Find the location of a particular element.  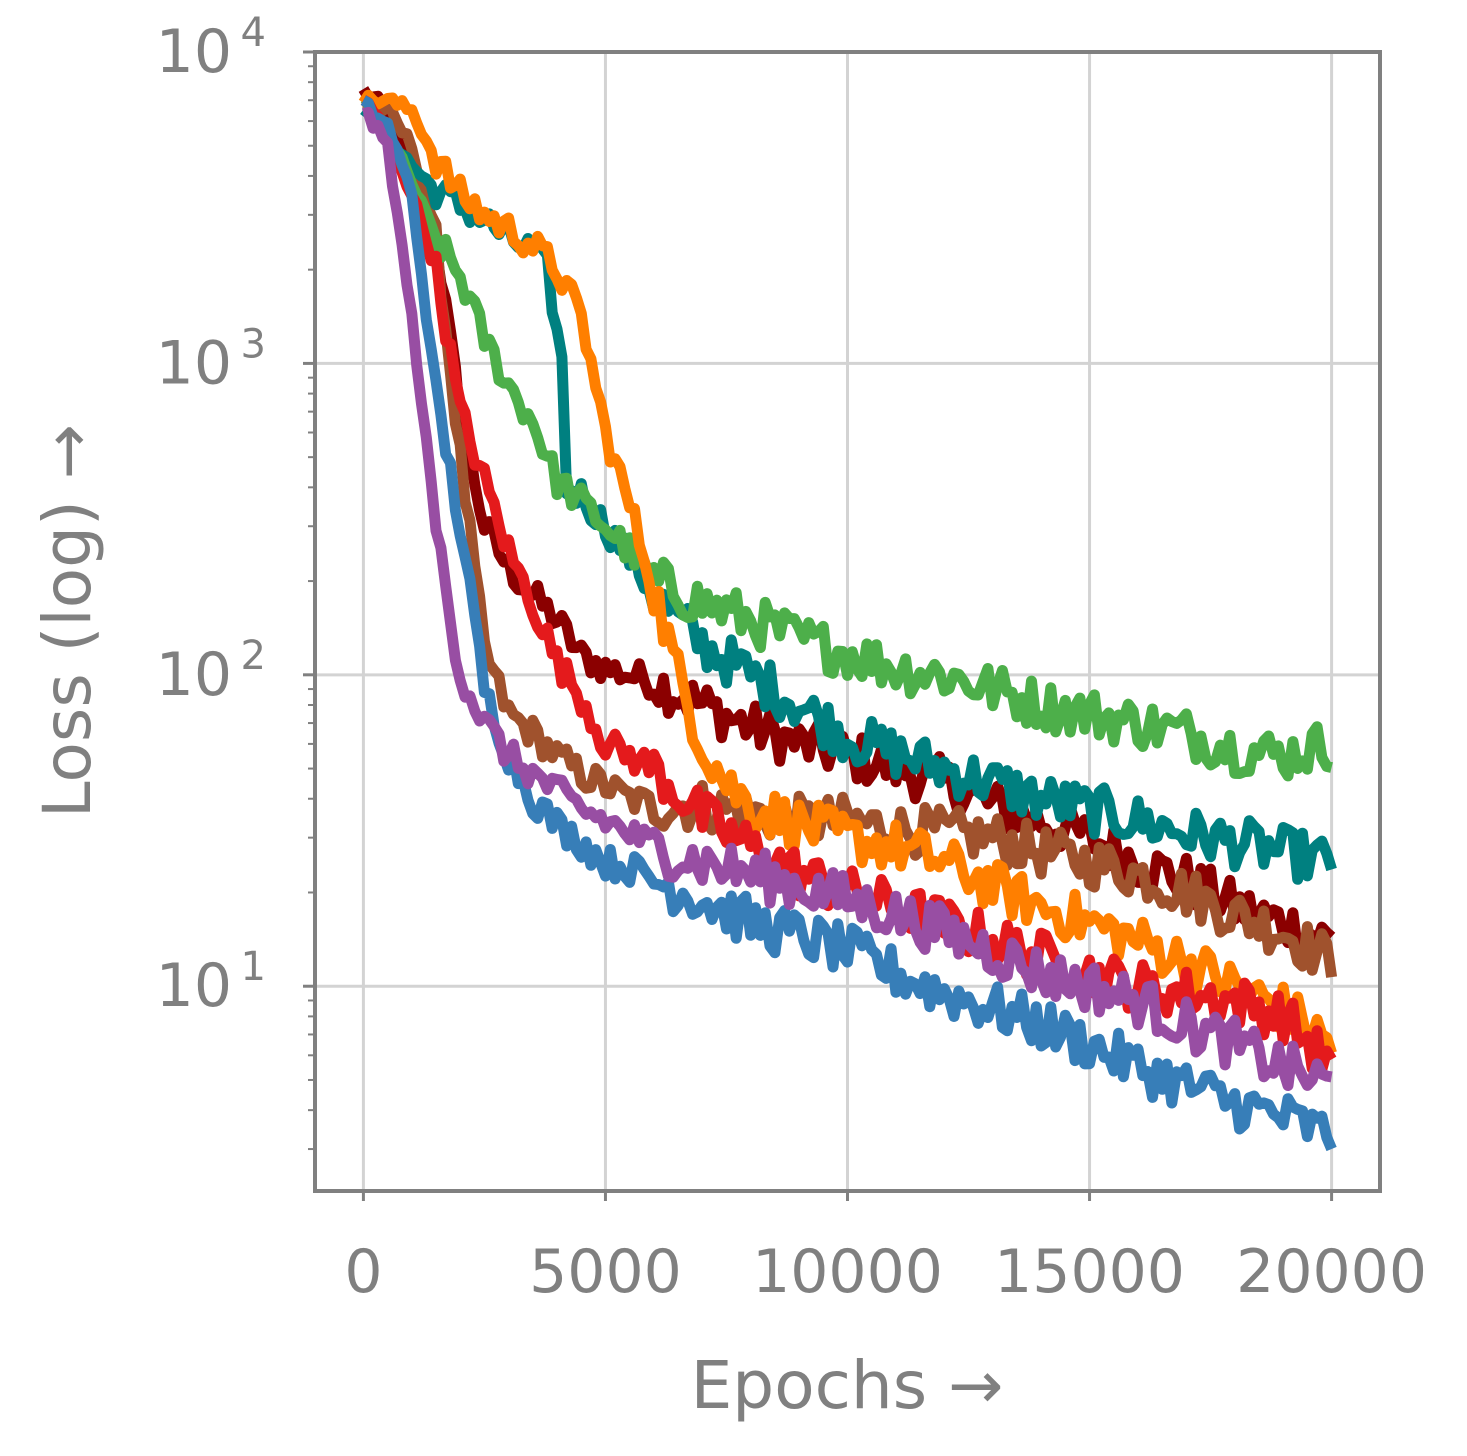

x-tick-label: 0 is located at coordinates (363, 1272).